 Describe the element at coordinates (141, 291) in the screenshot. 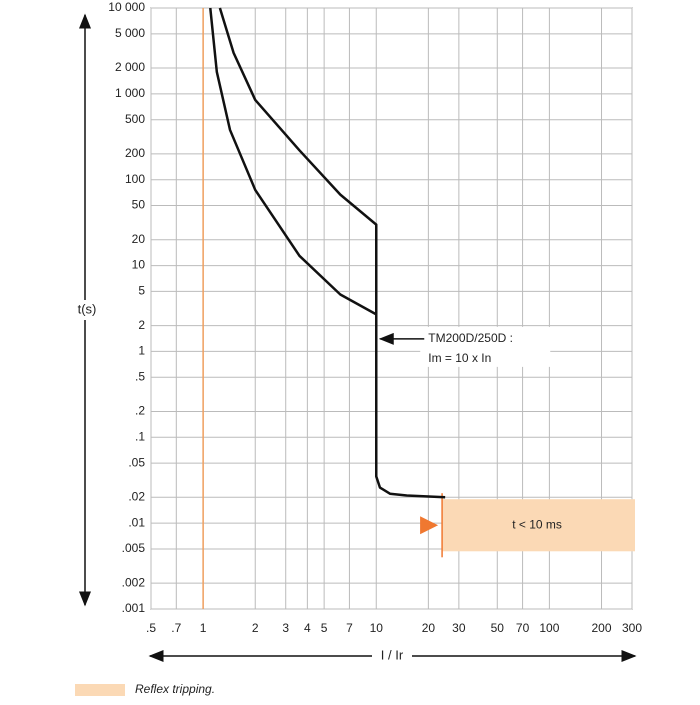

I see `y-tick-label: 5` at that location.